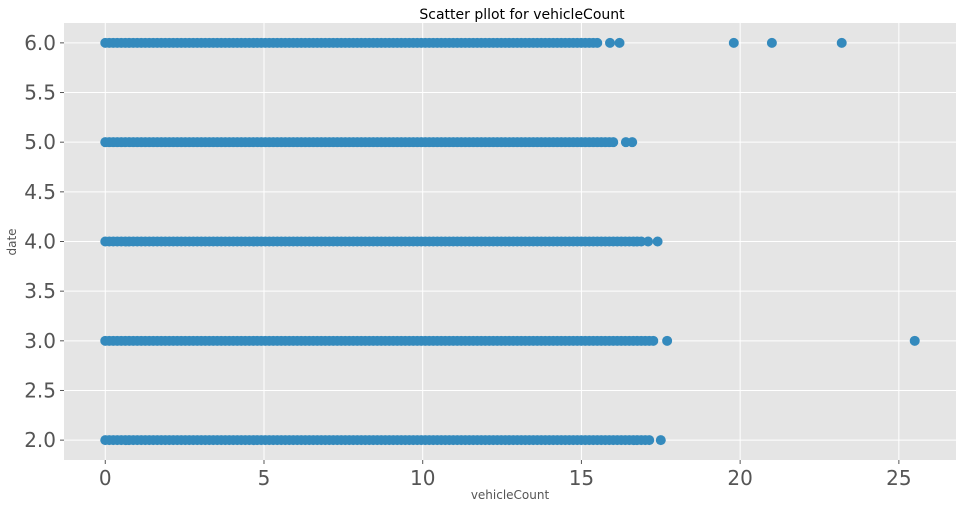 Image resolution: width=966 pixels, height=509 pixels. Describe the element at coordinates (739, 478) in the screenshot. I see `x-tick-label: 20` at that location.